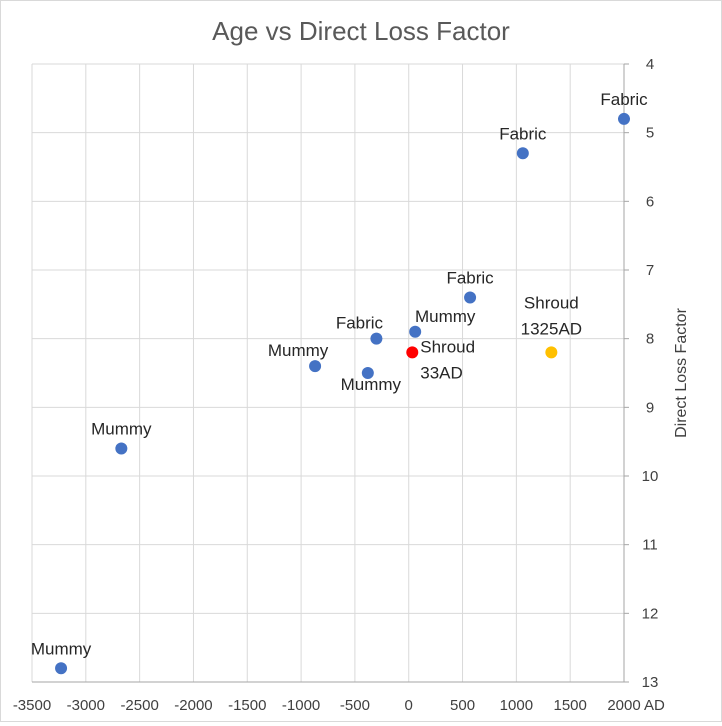 Image resolution: width=722 pixels, height=726 pixels. Describe the element at coordinates (650, 545) in the screenshot. I see `y-tick-label: 11` at that location.